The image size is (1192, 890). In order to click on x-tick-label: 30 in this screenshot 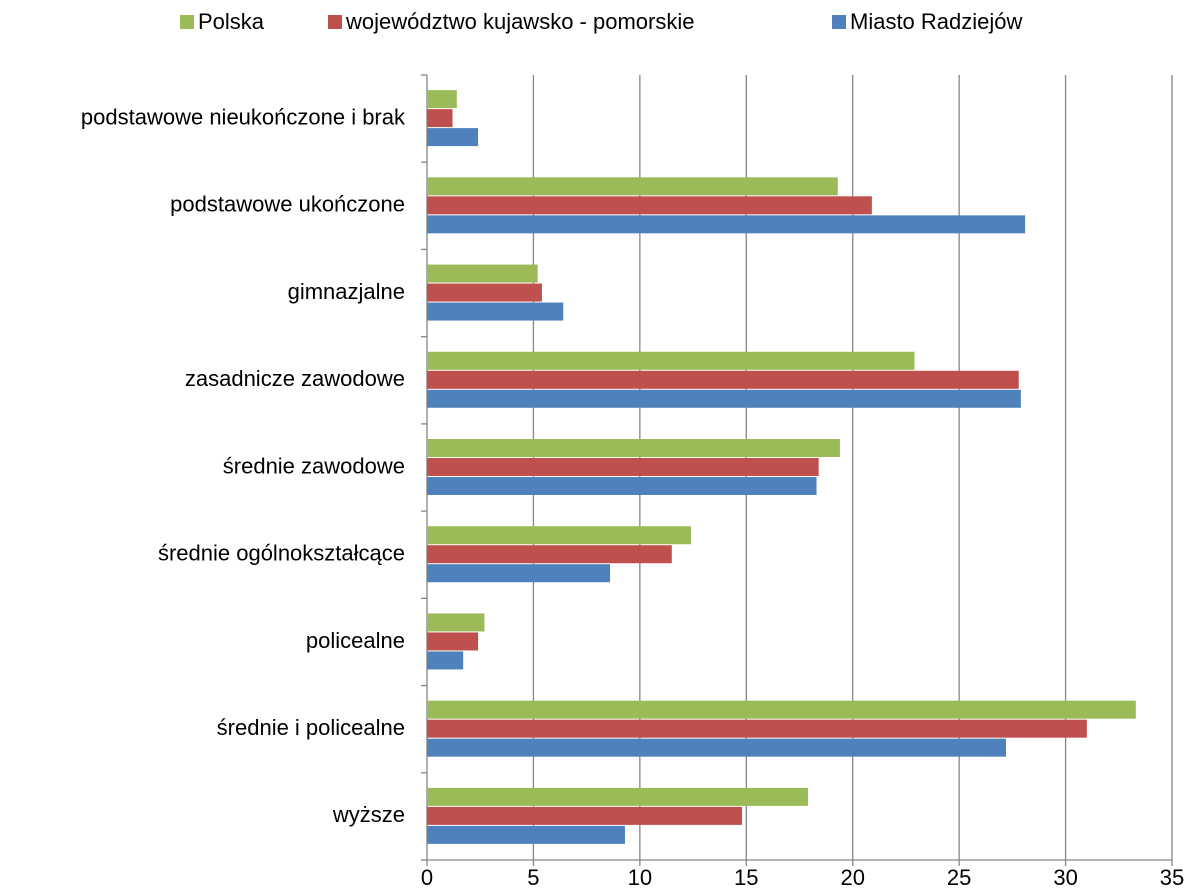, I will do `click(1065, 877)`.